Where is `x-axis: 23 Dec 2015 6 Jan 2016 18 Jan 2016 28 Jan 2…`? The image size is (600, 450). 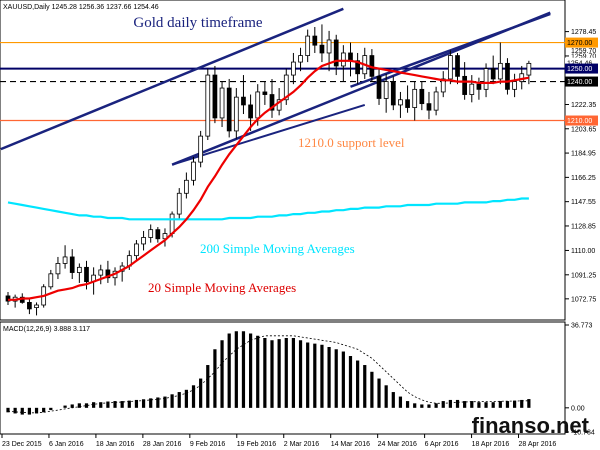 x-axis: 23 Dec 2015 6 Jan 2016 18 Jan 2016 28 Jan 2… is located at coordinates (278, 441).